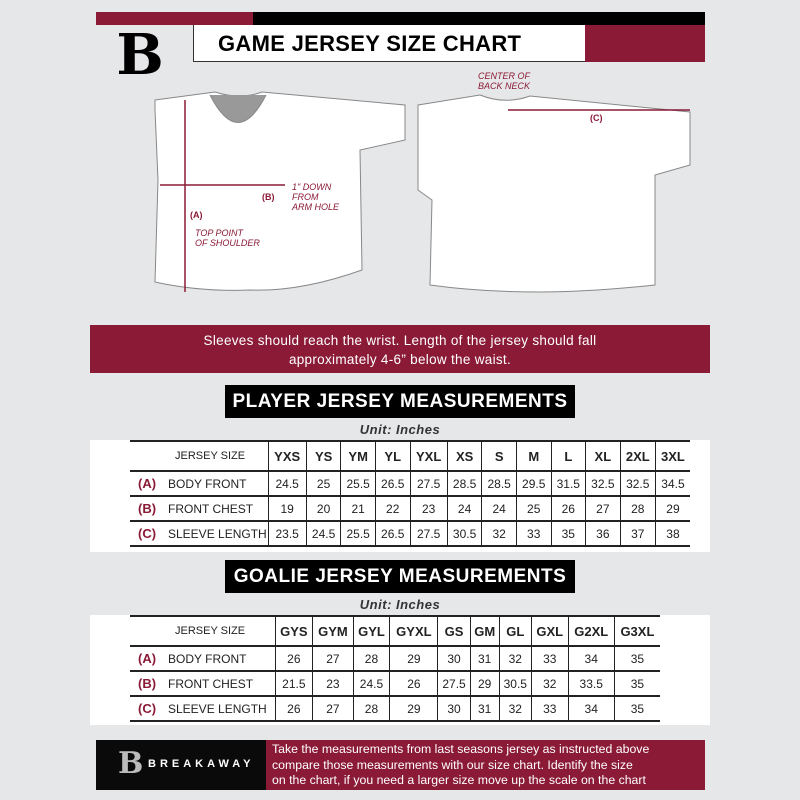  What do you see at coordinates (504, 81) in the screenshot?
I see `label-c-note: CENTER OF BACK NECK` at bounding box center [504, 81].